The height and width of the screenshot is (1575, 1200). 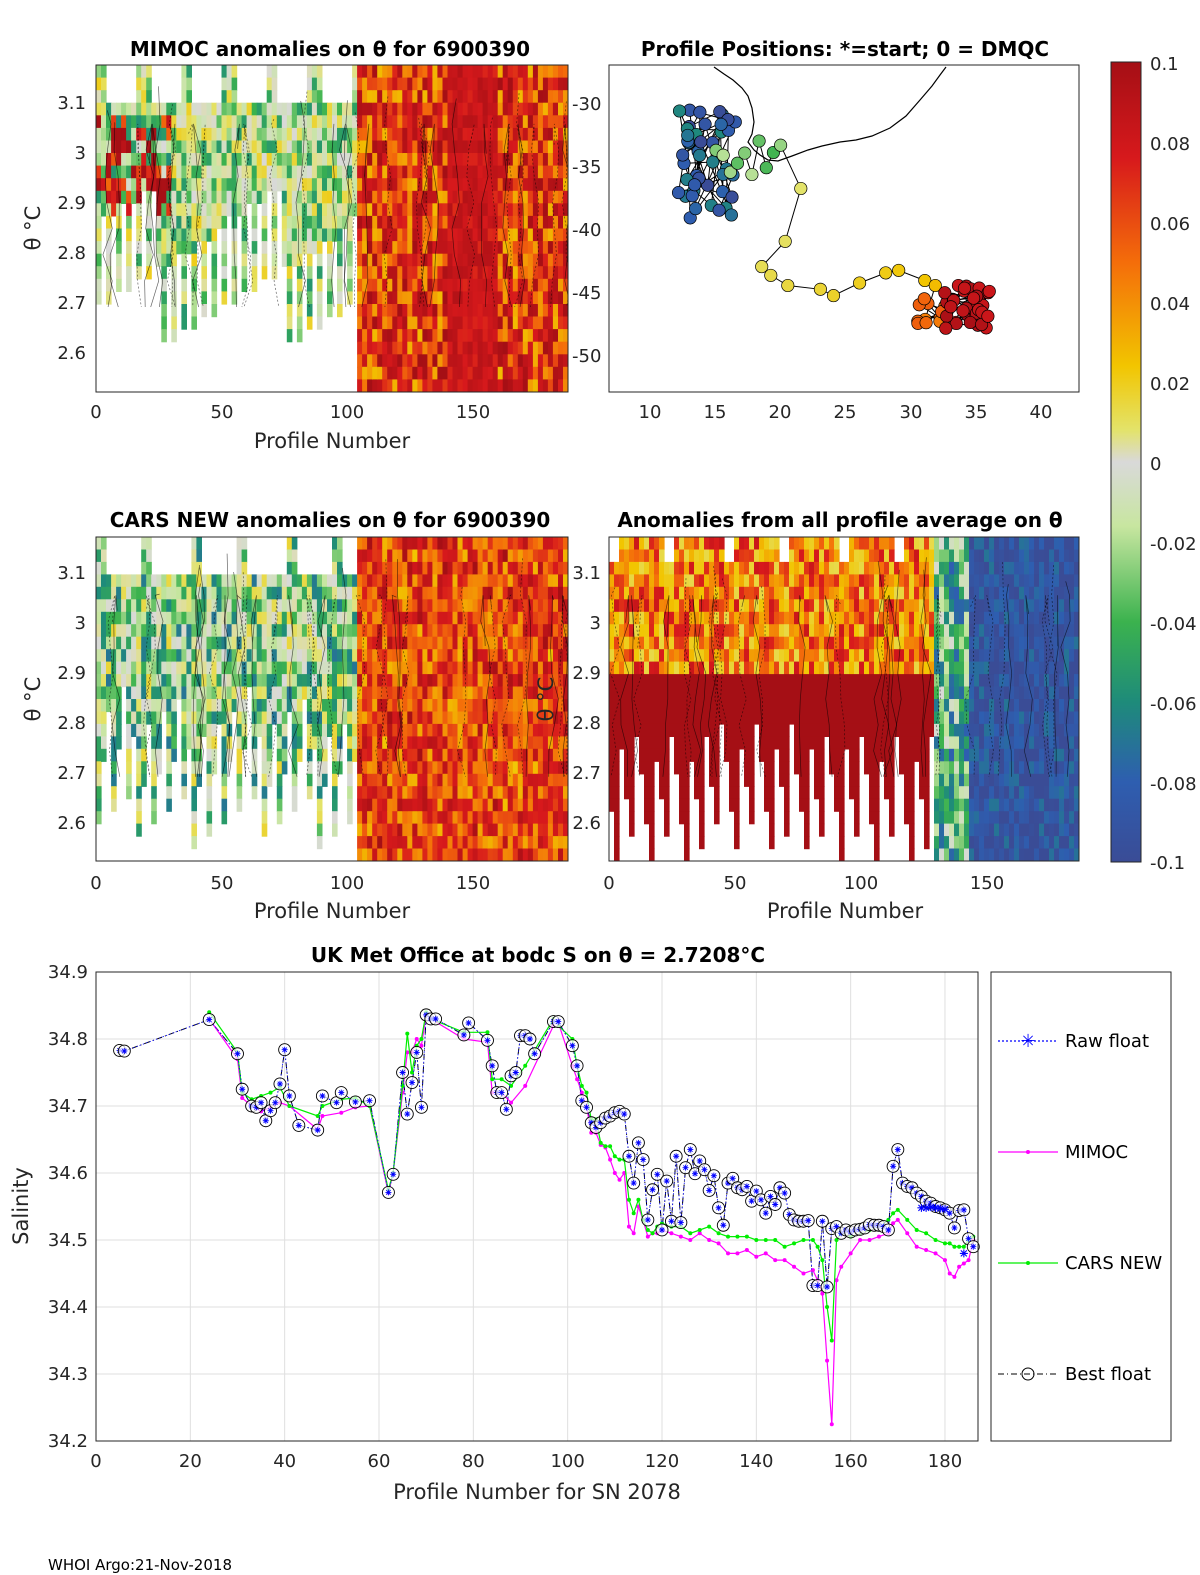 I want to click on contour-line, so click(x=321, y=686).